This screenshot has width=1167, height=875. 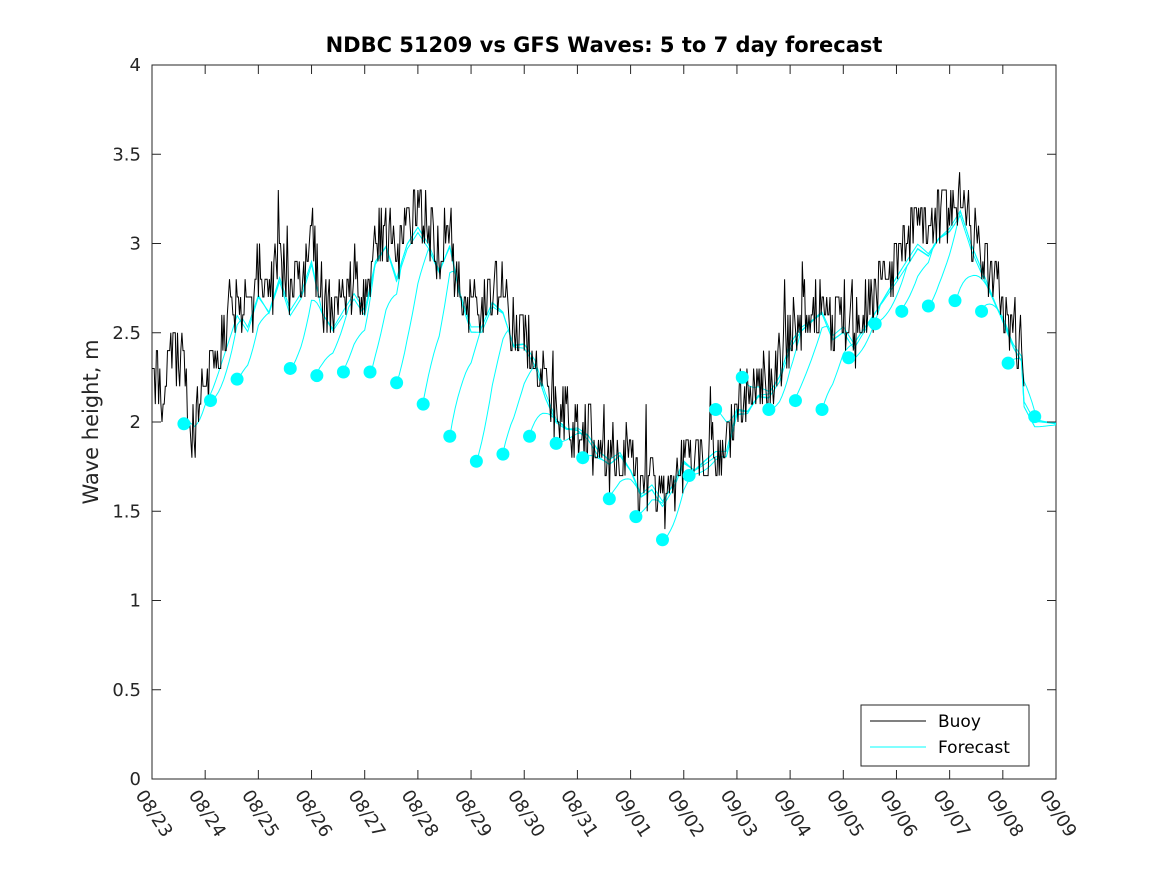 I want to click on y-tick-labels: 0 0.5 1 1.5 2 2.5 3 3.5 4, so click(x=126, y=422).